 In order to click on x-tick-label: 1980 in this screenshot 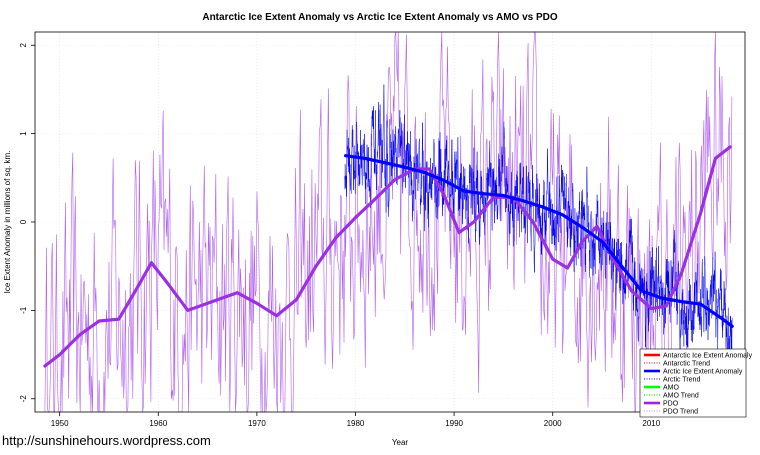, I will do `click(356, 423)`.